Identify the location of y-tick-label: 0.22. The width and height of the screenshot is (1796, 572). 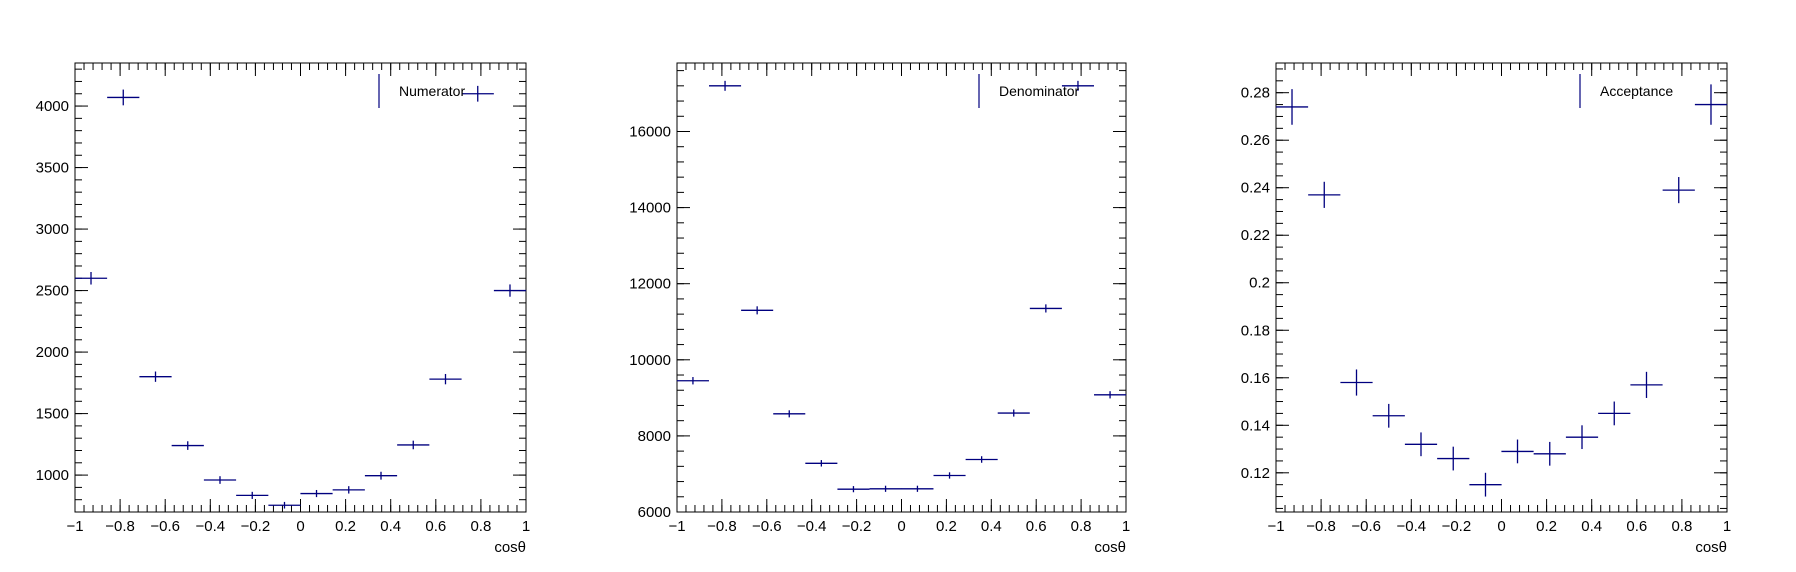
(1255, 235).